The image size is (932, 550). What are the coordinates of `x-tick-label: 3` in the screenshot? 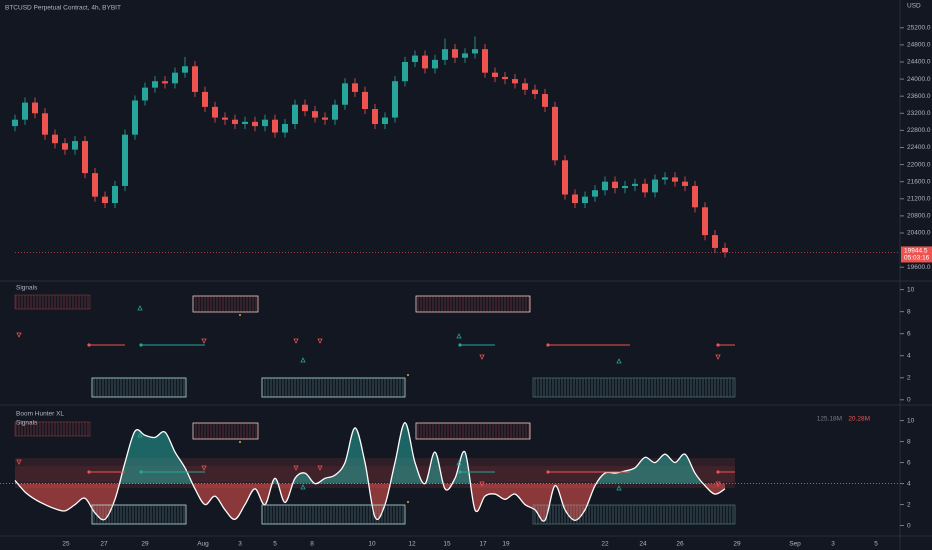 It's located at (833, 544).